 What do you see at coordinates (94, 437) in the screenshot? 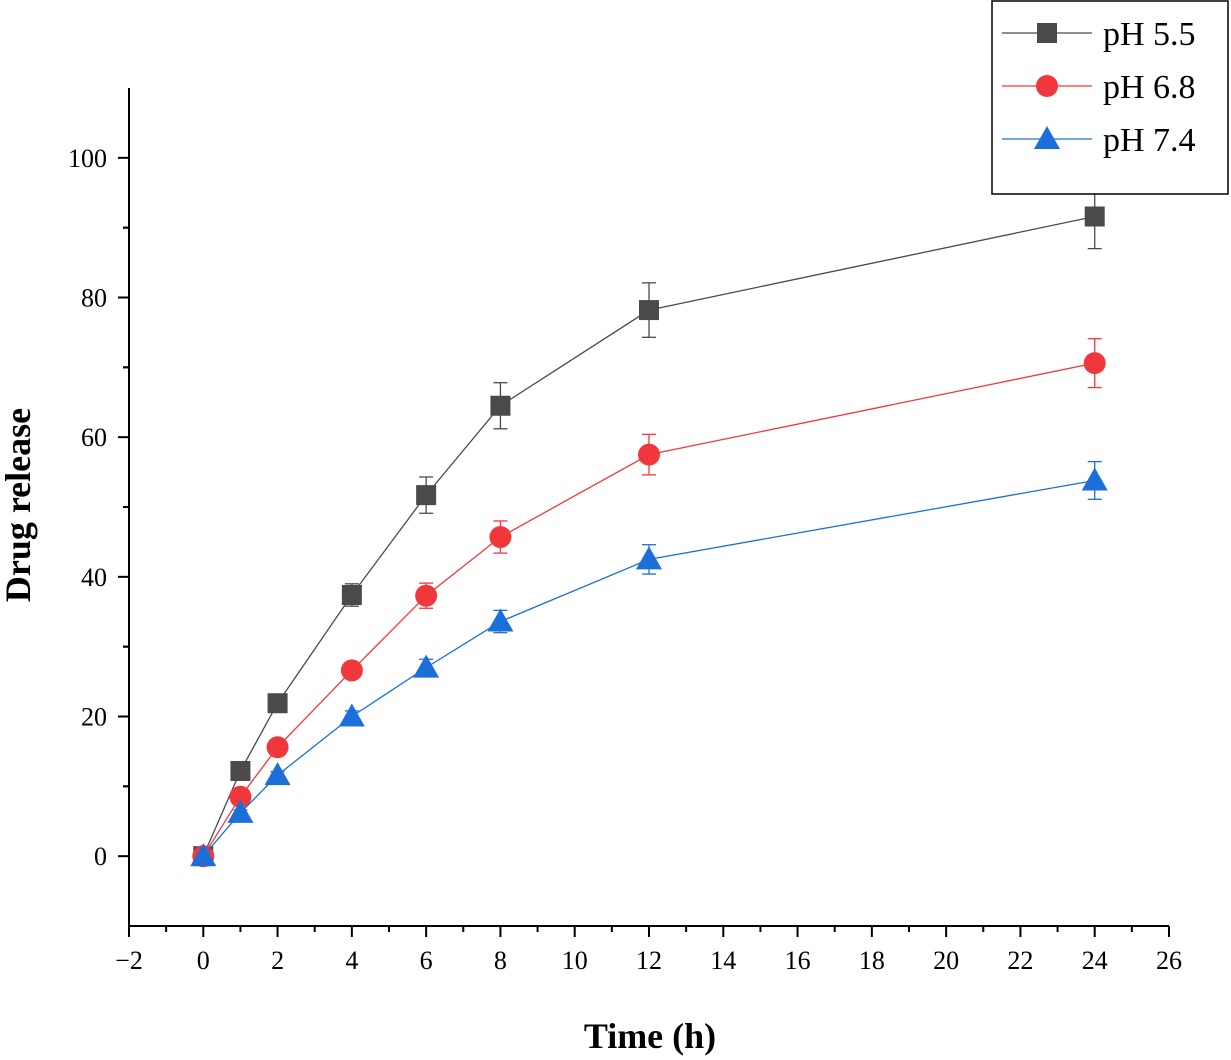
I see `y-tick-label: 60` at bounding box center [94, 437].